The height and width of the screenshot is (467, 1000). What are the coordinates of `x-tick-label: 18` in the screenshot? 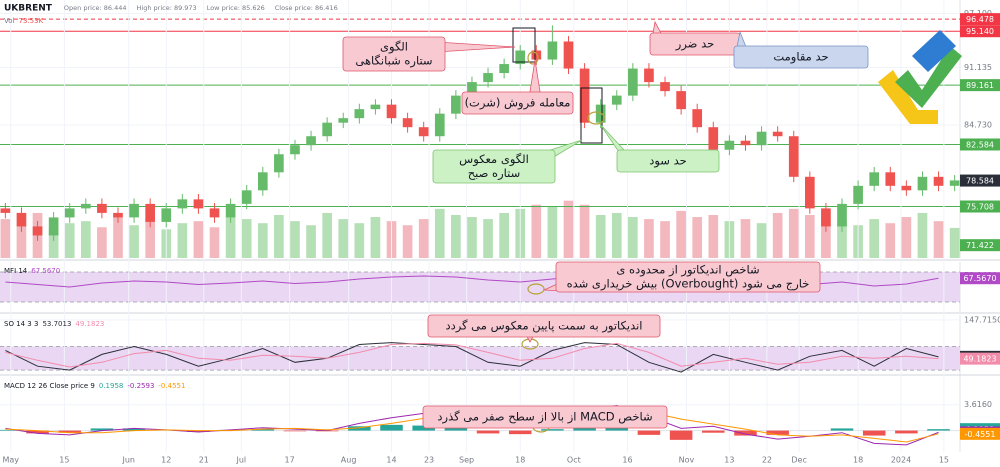 It's located at (858, 460).